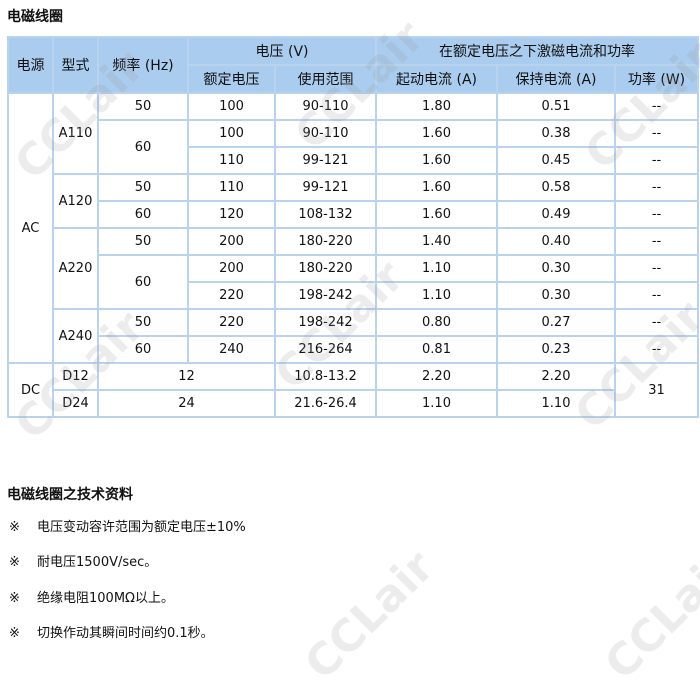 Image resolution: width=700 pixels, height=690 pixels. I want to click on table-cell: 31, so click(657, 390).